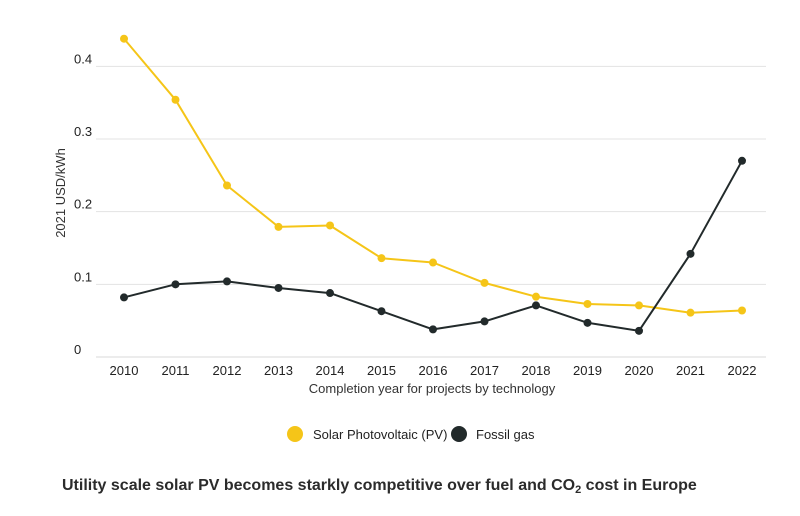 This screenshot has height=516, width=800. I want to click on x-tick-label: 2012, so click(227, 370).